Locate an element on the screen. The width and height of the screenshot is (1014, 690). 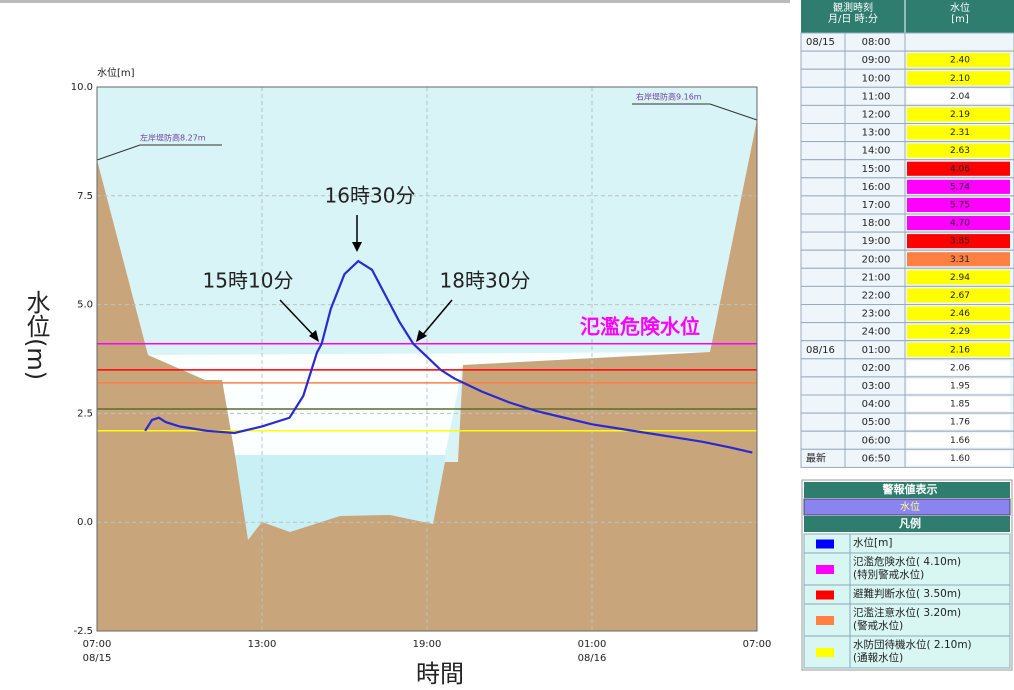
table-value: 2.63 is located at coordinates (960, 151).